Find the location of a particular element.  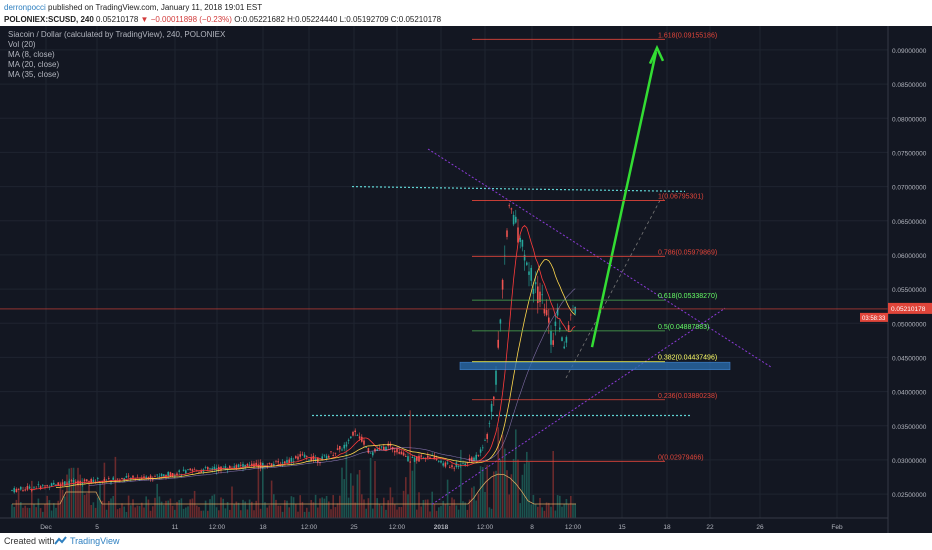

x-tick-label: 12:00 is located at coordinates (573, 527).